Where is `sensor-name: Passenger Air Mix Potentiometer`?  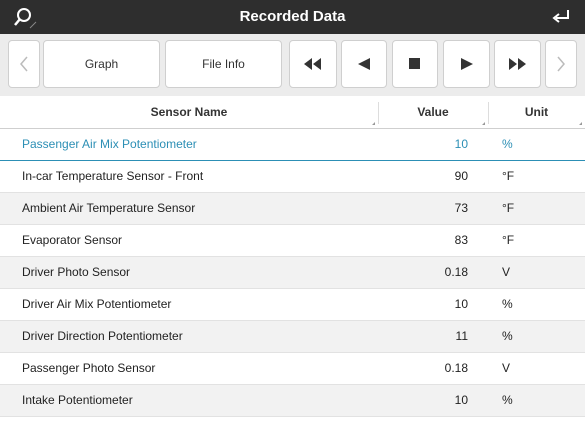
sensor-name: Passenger Air Mix Potentiometer is located at coordinates (109, 144).